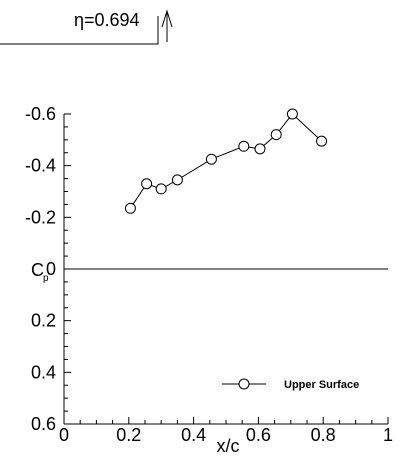  Describe the element at coordinates (323, 435) in the screenshot. I see `x-tick-label: 0.8` at that location.